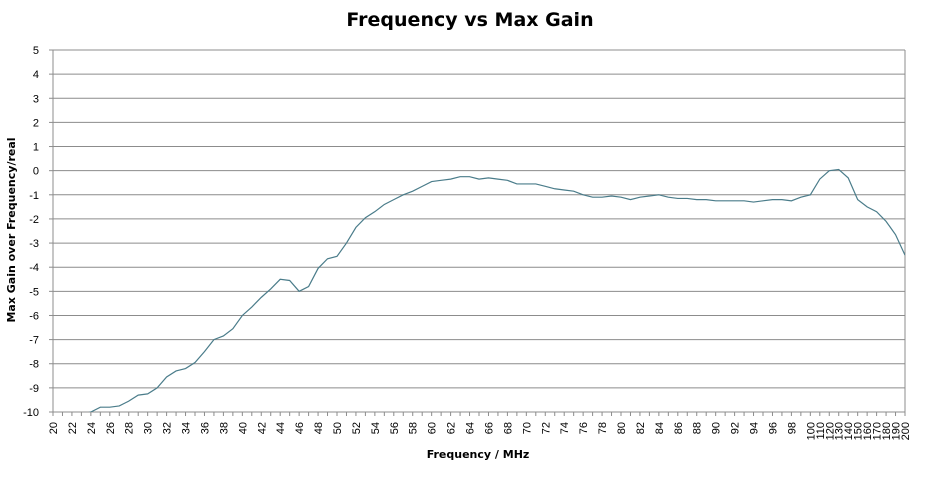 The image size is (944, 490). I want to click on x-tick-label: 72, so click(546, 428).